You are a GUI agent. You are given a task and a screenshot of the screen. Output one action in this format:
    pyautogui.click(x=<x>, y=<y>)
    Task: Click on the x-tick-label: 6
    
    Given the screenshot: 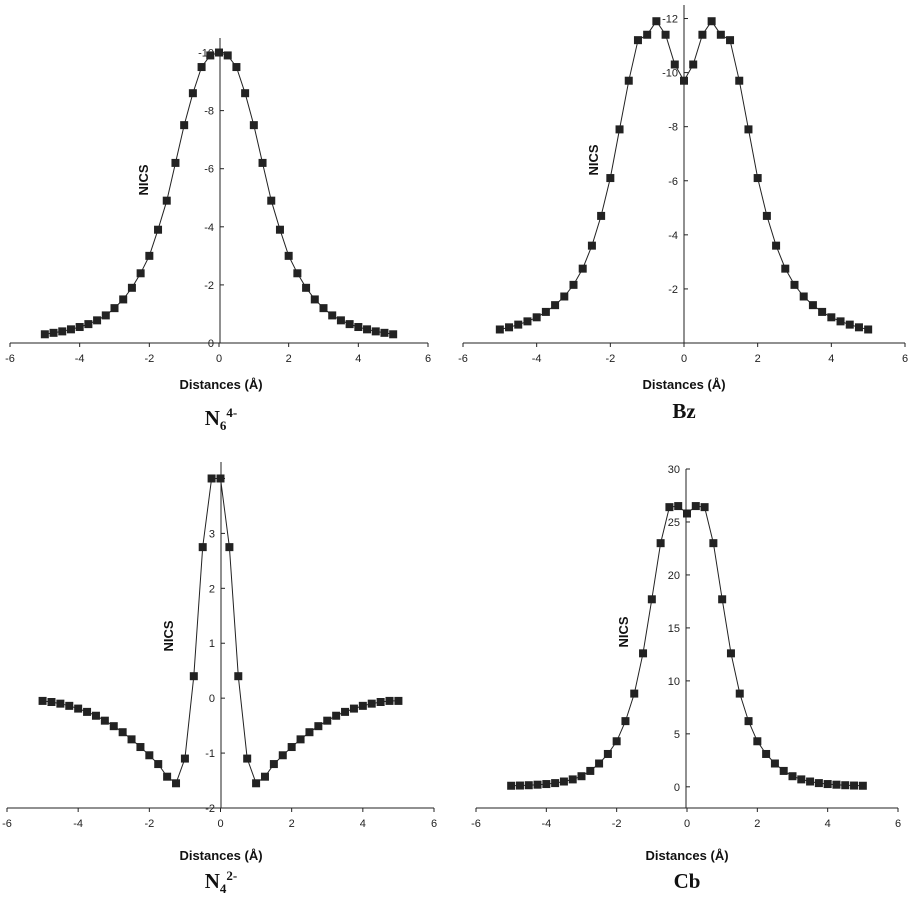 What is the action you would take?
    pyautogui.click(x=434, y=824)
    